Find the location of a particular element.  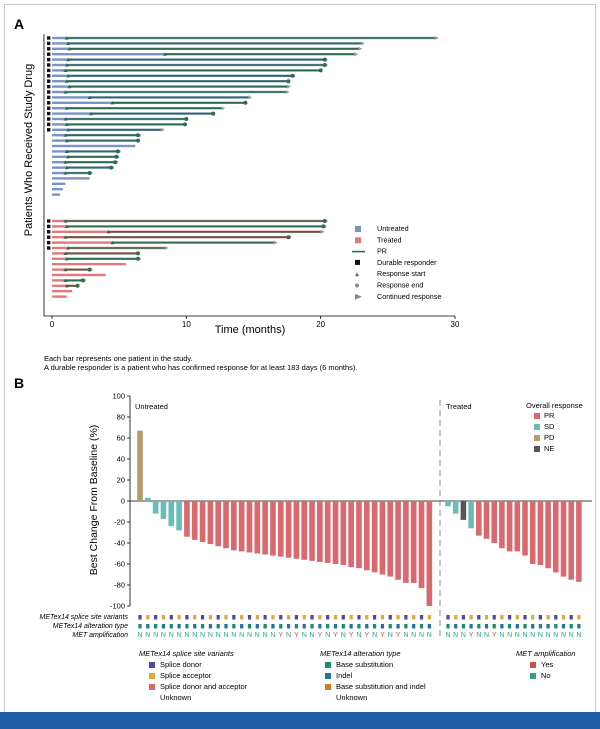

met-amplification-cell: Y is located at coordinates (296, 635).